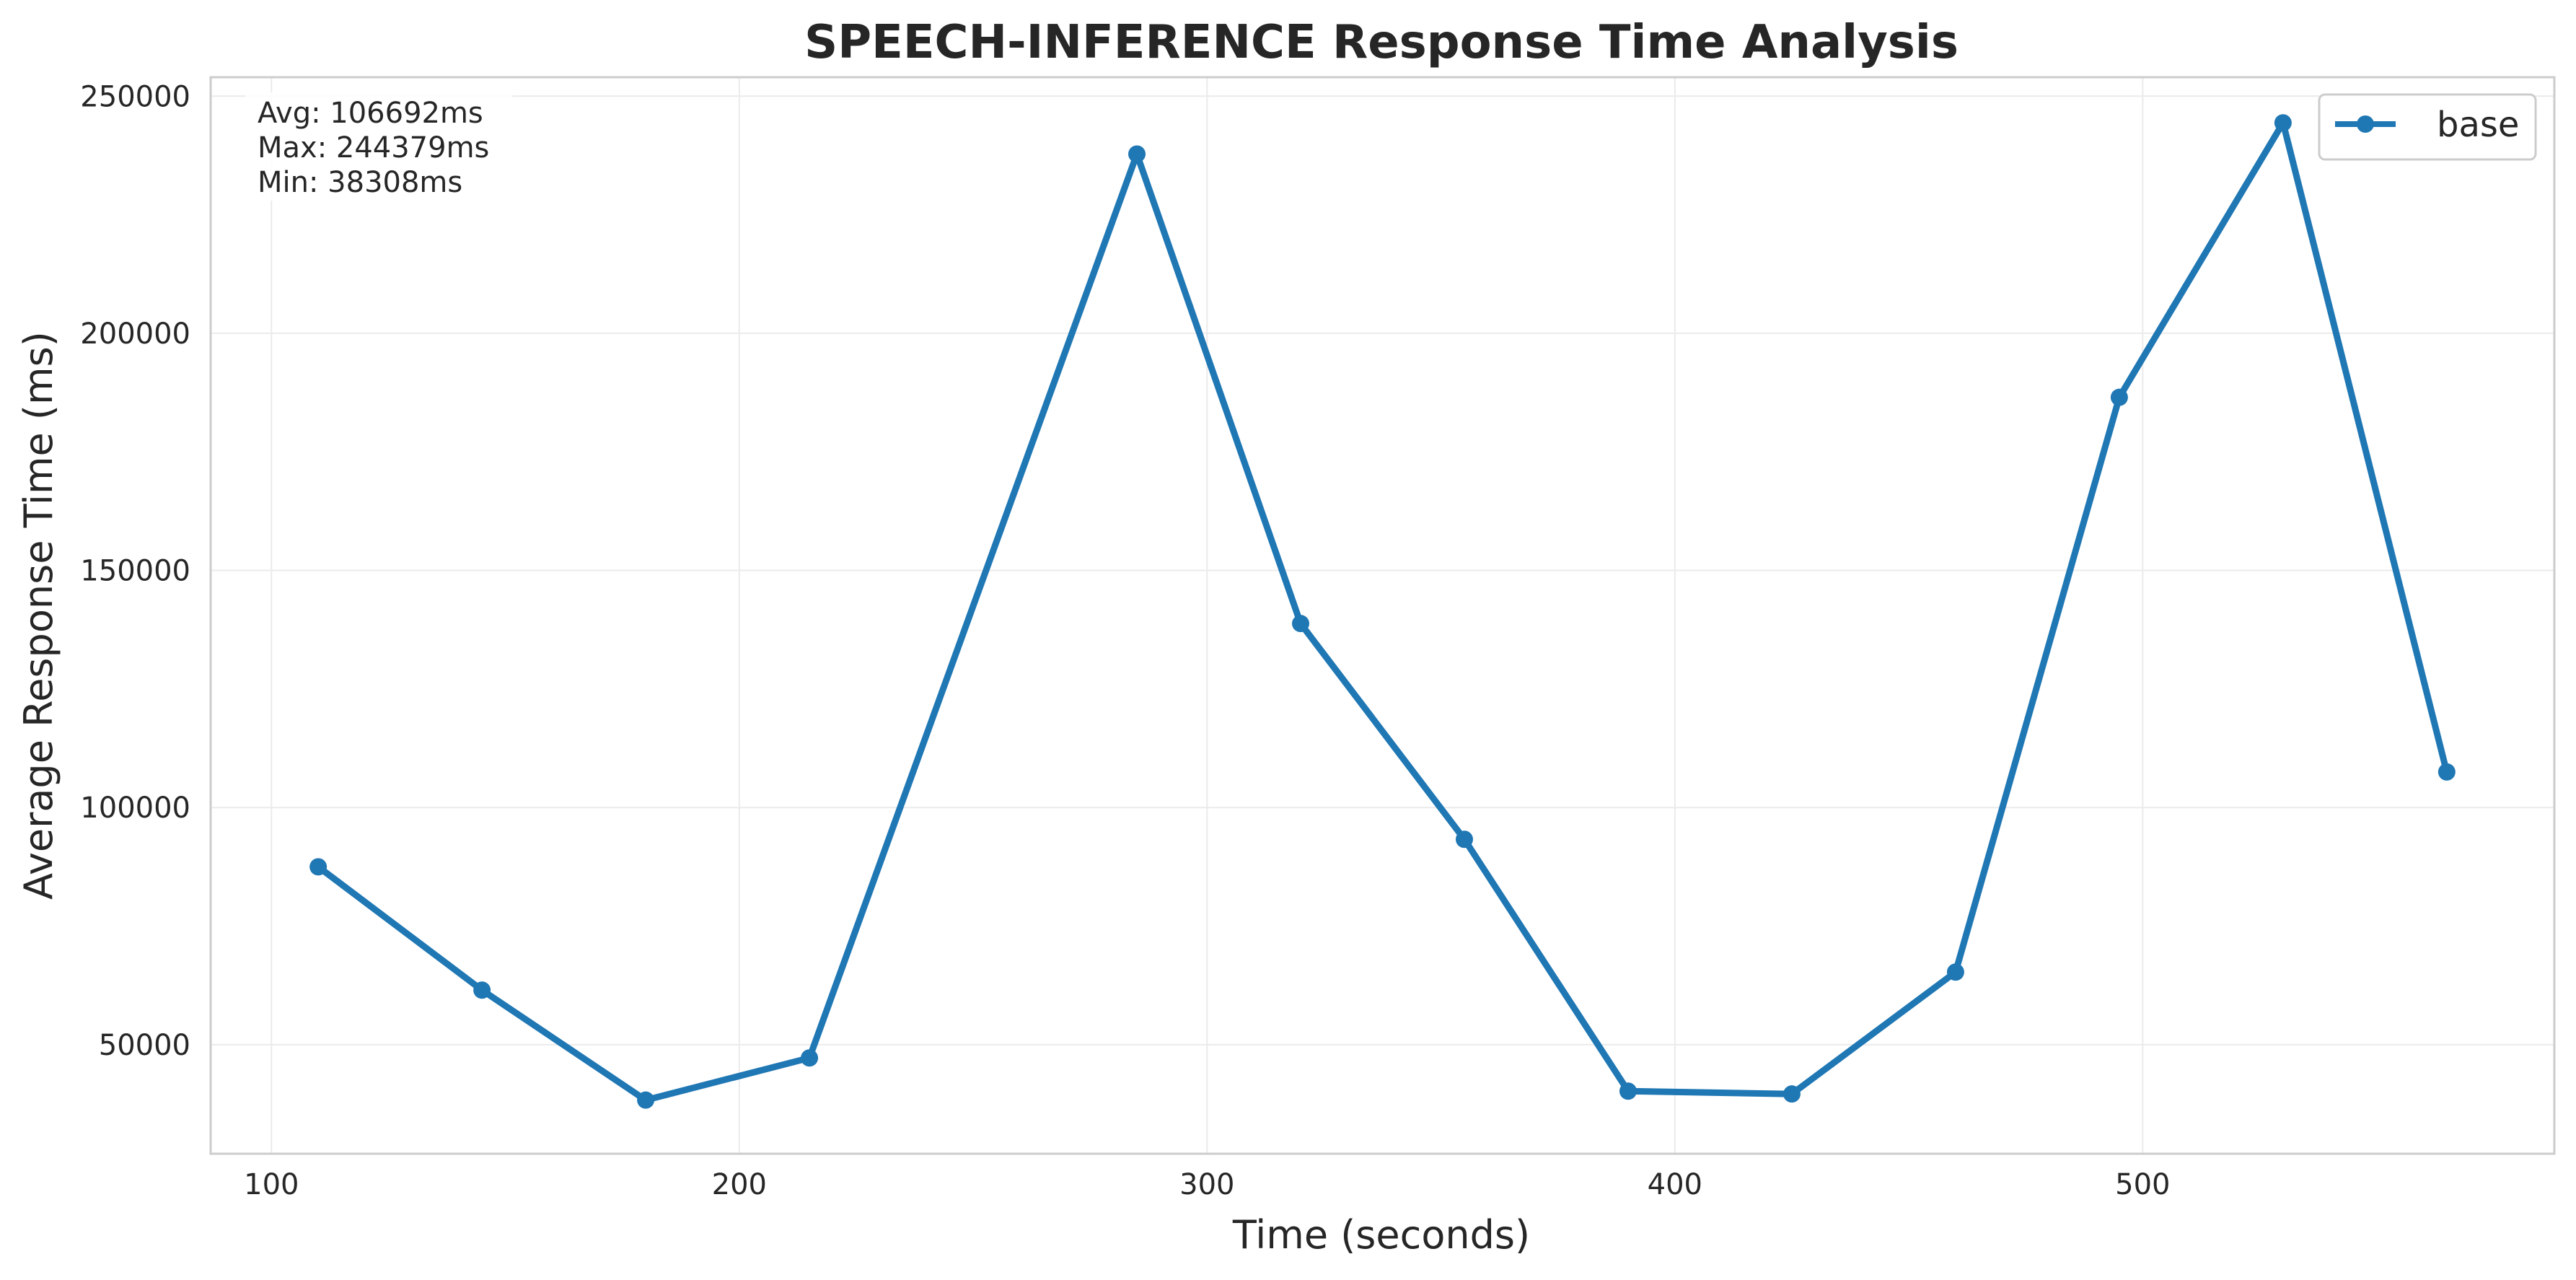 The width and height of the screenshot is (2576, 1280). I want to click on legend-frame, so click(2427, 127).